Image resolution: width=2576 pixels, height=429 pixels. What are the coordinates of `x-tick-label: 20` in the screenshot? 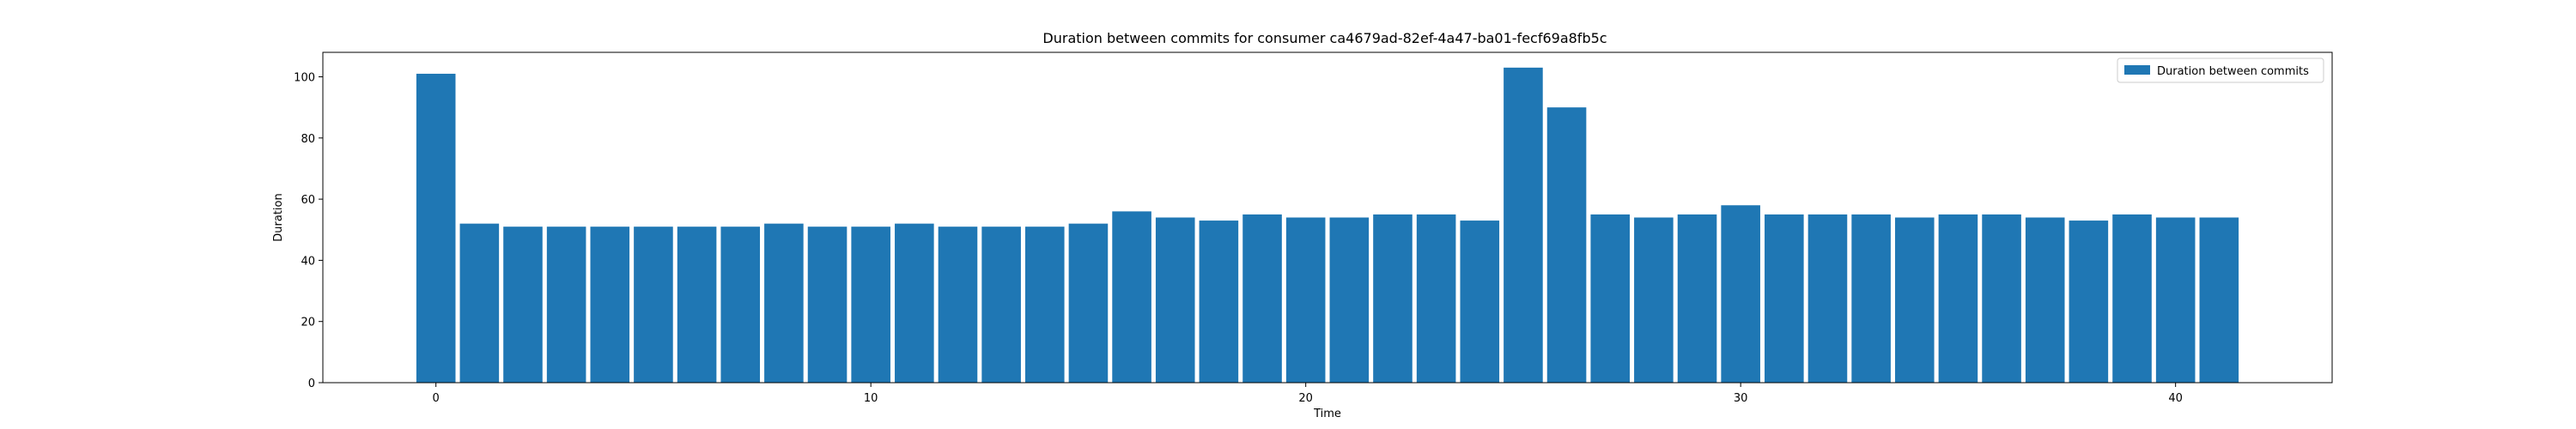 It's located at (1305, 398).